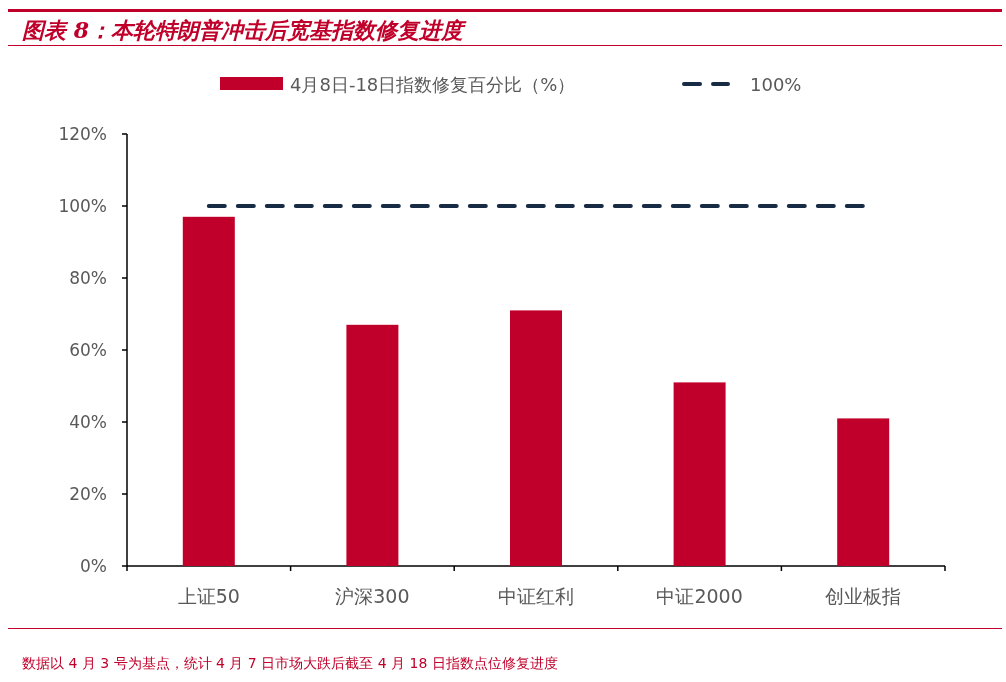 This screenshot has width=1006, height=682. Describe the element at coordinates (776, 84) in the screenshot. I see `legend-label: 100%` at that location.